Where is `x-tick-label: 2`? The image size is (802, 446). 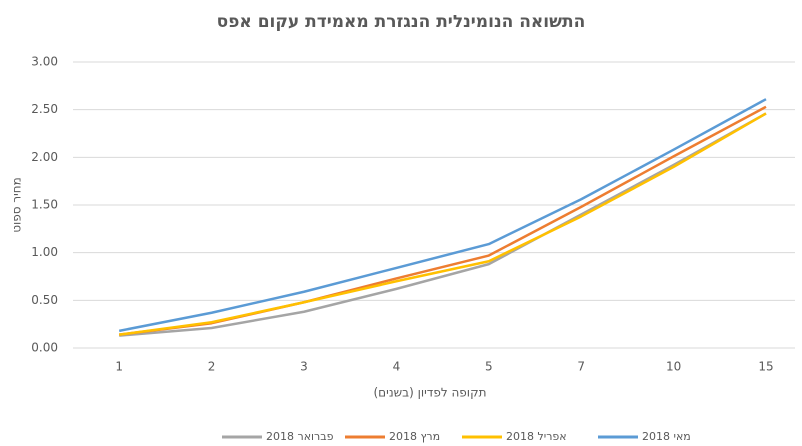 x-tick-label: 2 is located at coordinates (212, 367).